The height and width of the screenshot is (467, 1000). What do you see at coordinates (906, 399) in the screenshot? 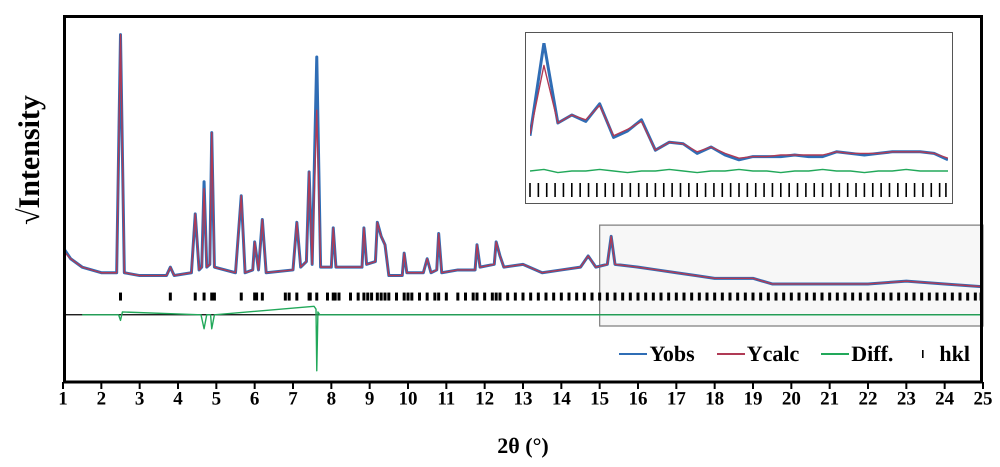
I see `x-tick-label: 23` at bounding box center [906, 399].